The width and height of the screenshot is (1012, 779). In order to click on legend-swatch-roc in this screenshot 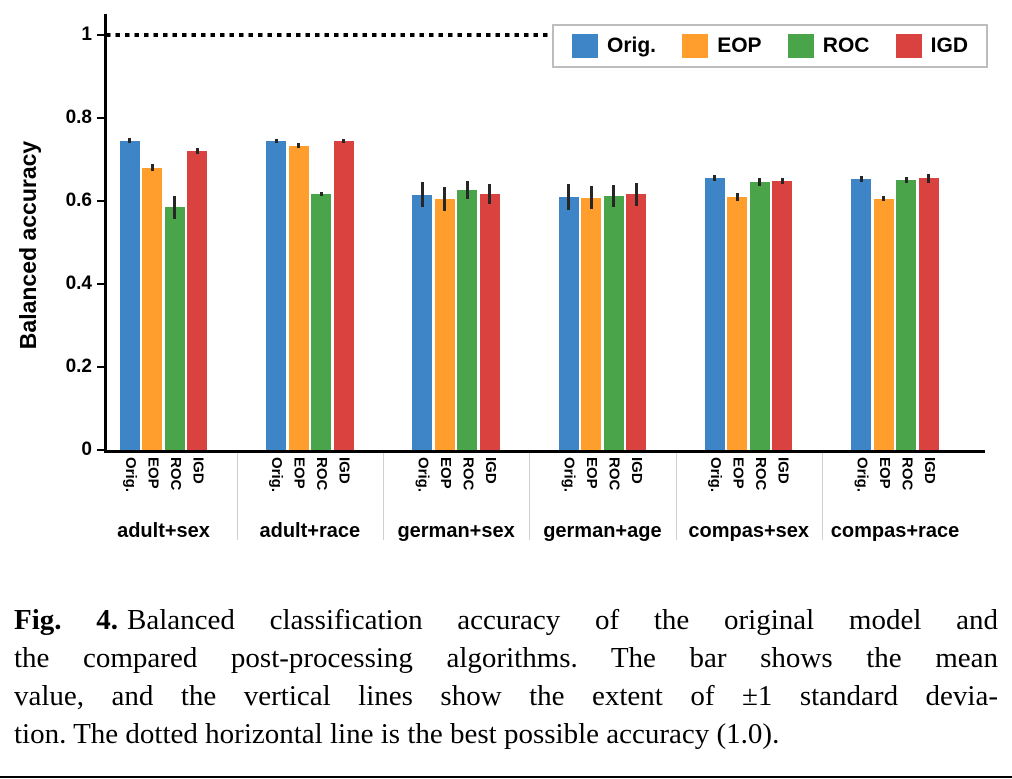, I will do `click(800, 46)`.